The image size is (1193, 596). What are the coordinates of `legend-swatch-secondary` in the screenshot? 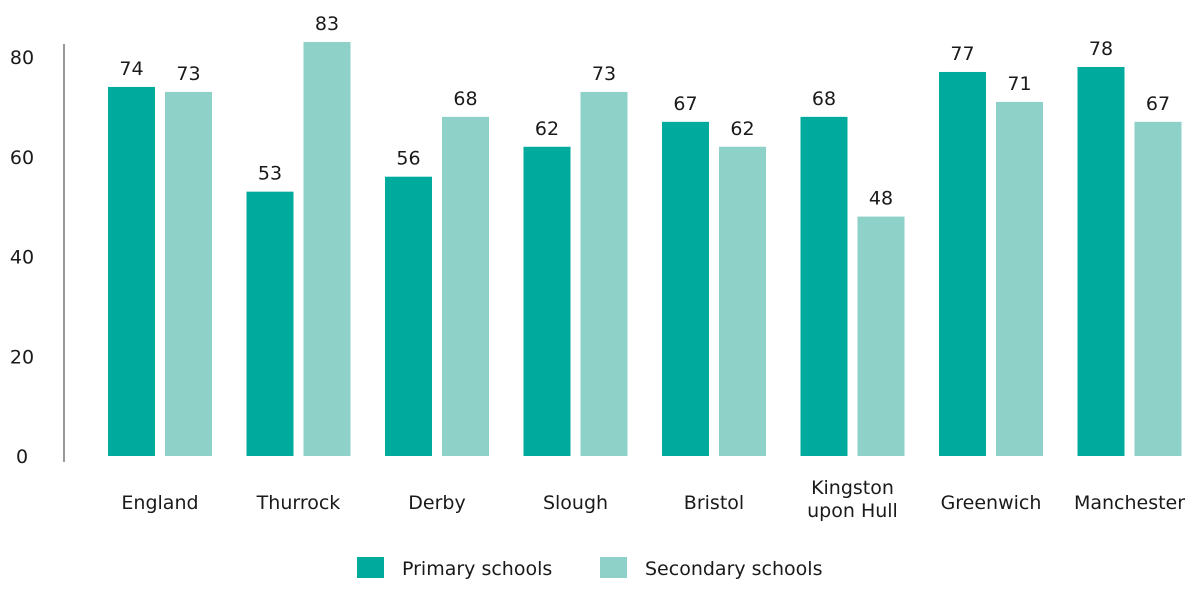 It's located at (613, 567).